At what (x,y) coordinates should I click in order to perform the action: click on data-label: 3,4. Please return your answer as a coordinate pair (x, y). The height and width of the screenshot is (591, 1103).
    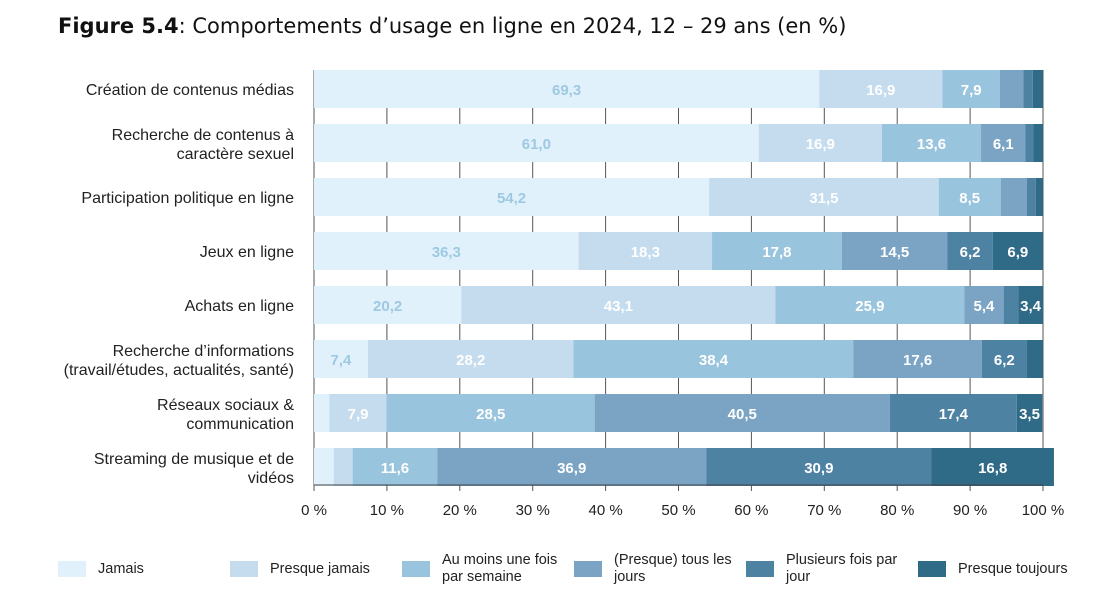
    Looking at the image, I should click on (1031, 306).